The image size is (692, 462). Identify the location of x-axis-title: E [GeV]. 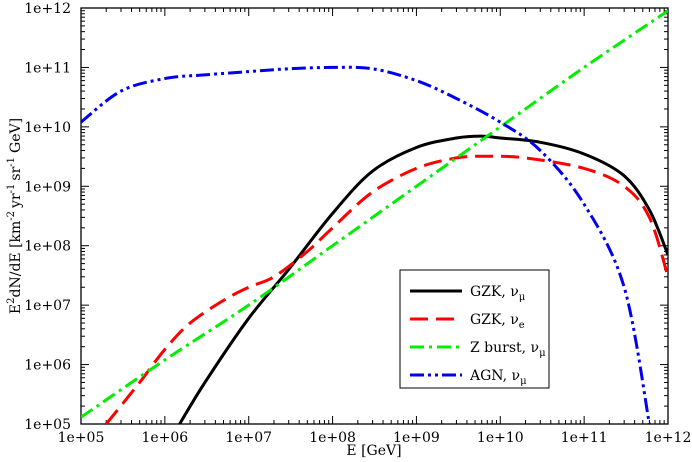
(373, 451).